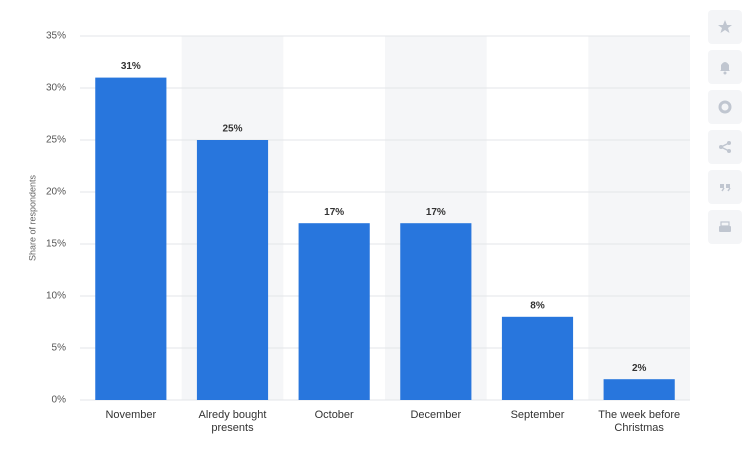  I want to click on cite-button, so click(725, 187).